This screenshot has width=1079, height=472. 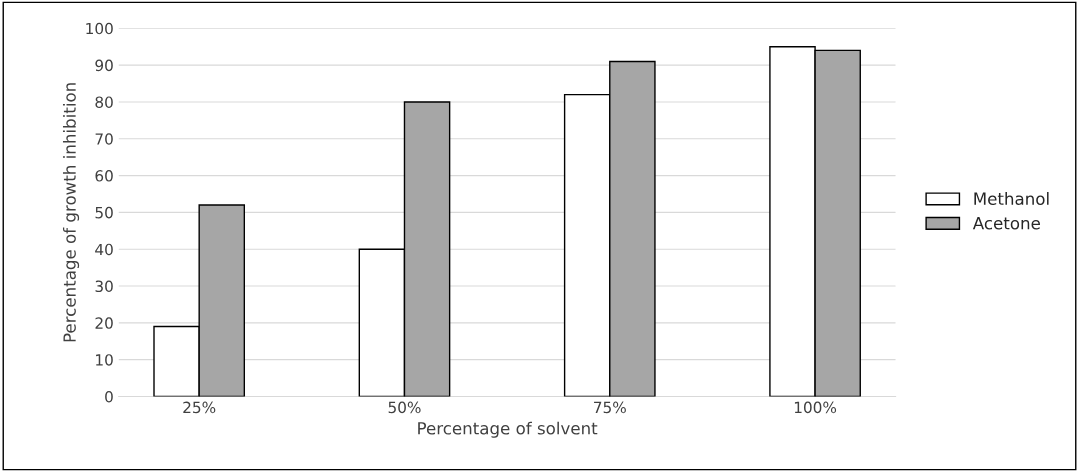 I want to click on y-tick-label: 70, so click(x=104, y=139).